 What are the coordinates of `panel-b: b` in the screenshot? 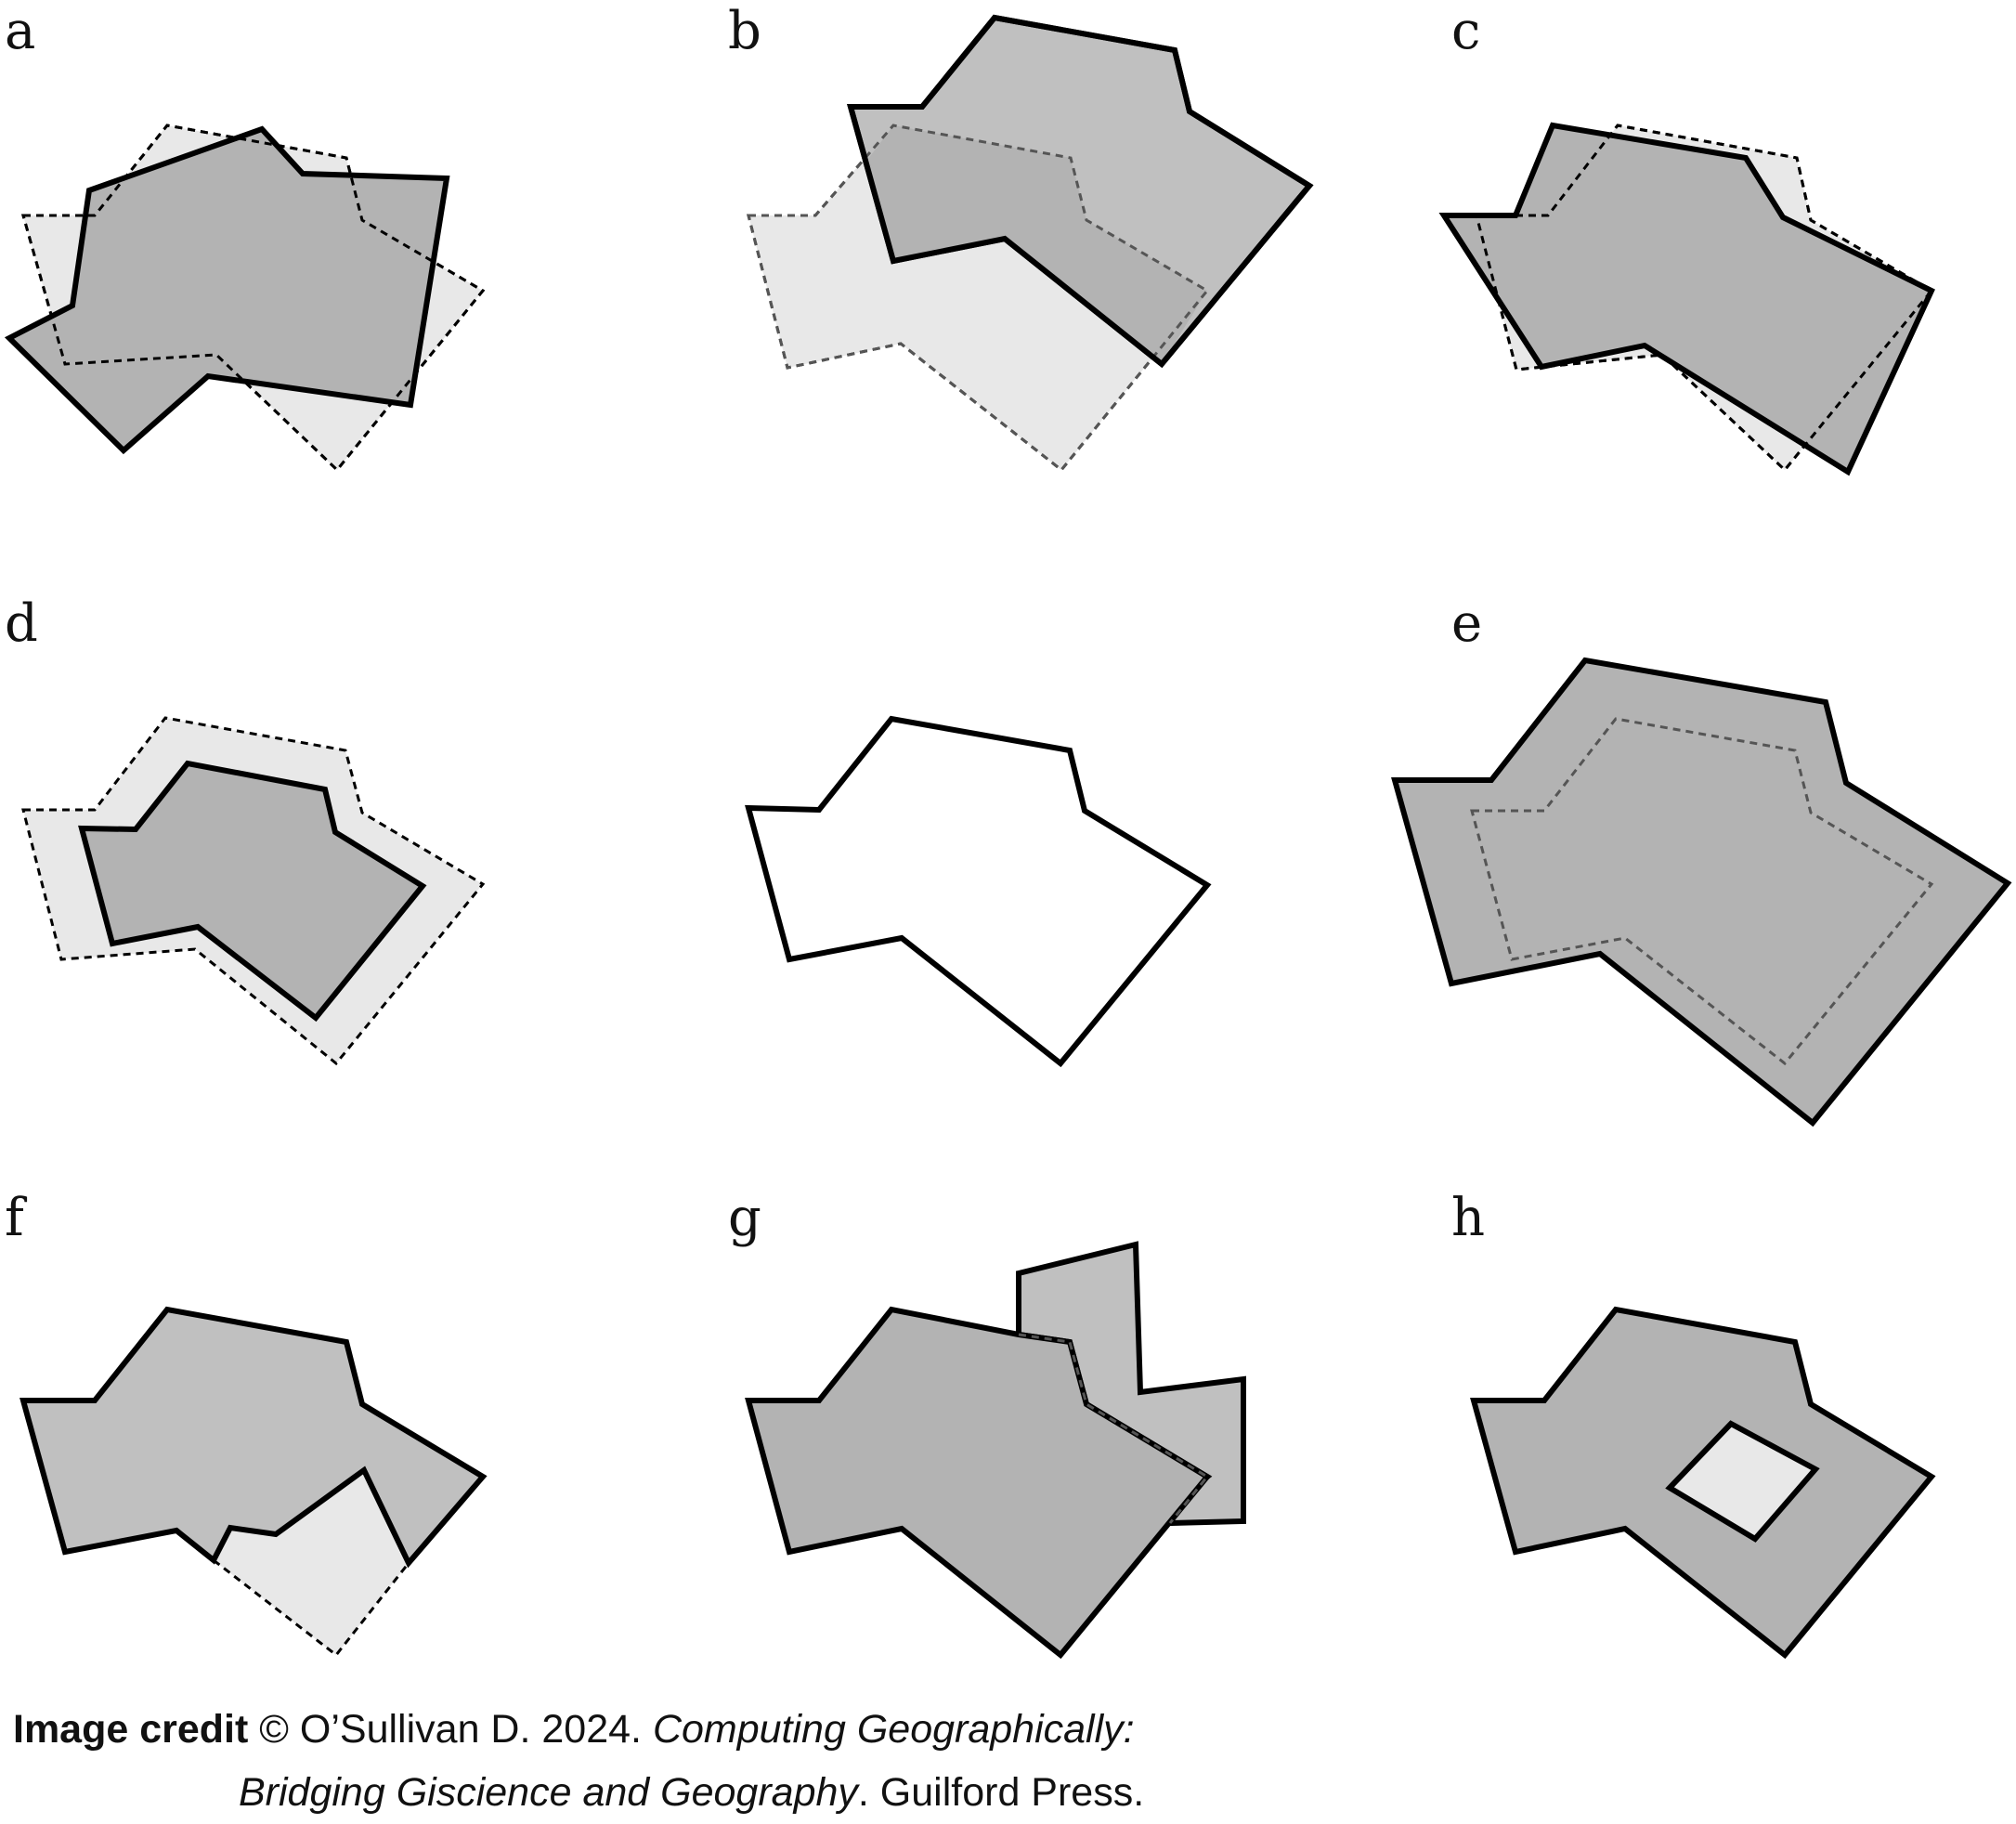 It's located at (1021, 237).